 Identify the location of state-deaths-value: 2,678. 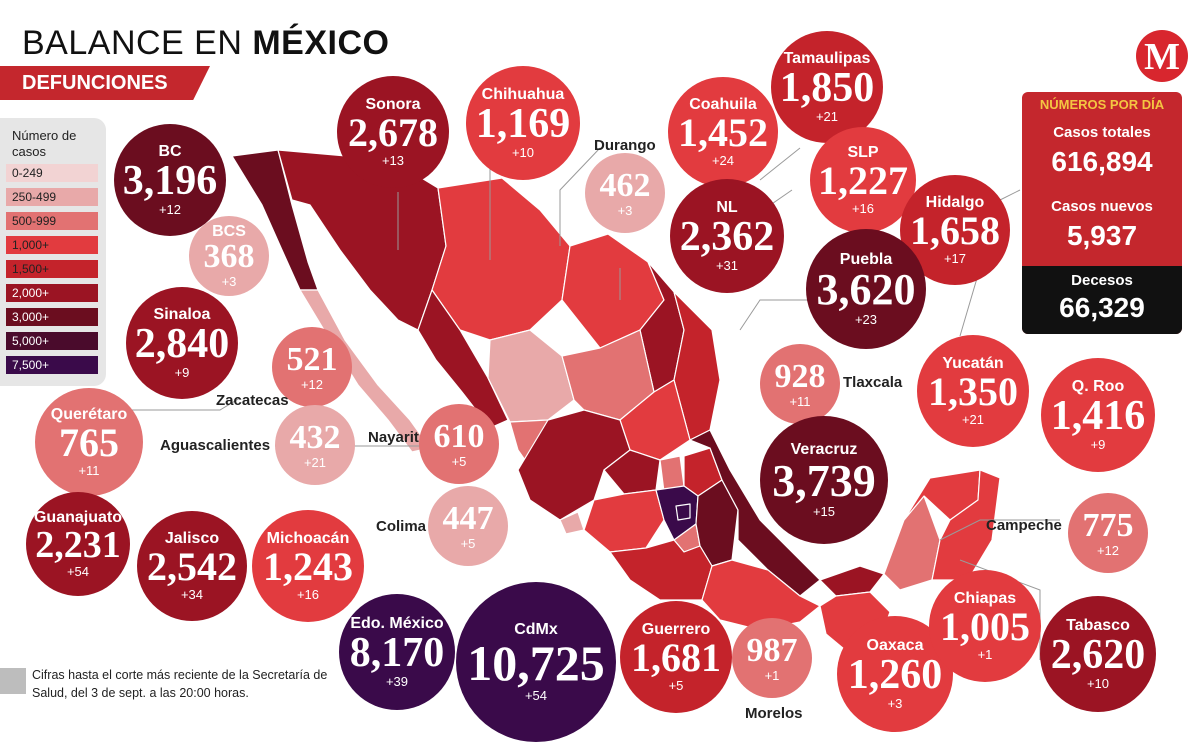
(393, 132).